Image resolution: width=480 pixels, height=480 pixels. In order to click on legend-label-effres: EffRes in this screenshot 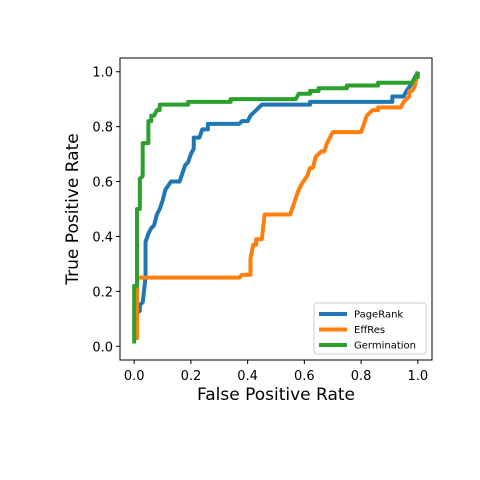, I will do `click(369, 330)`.